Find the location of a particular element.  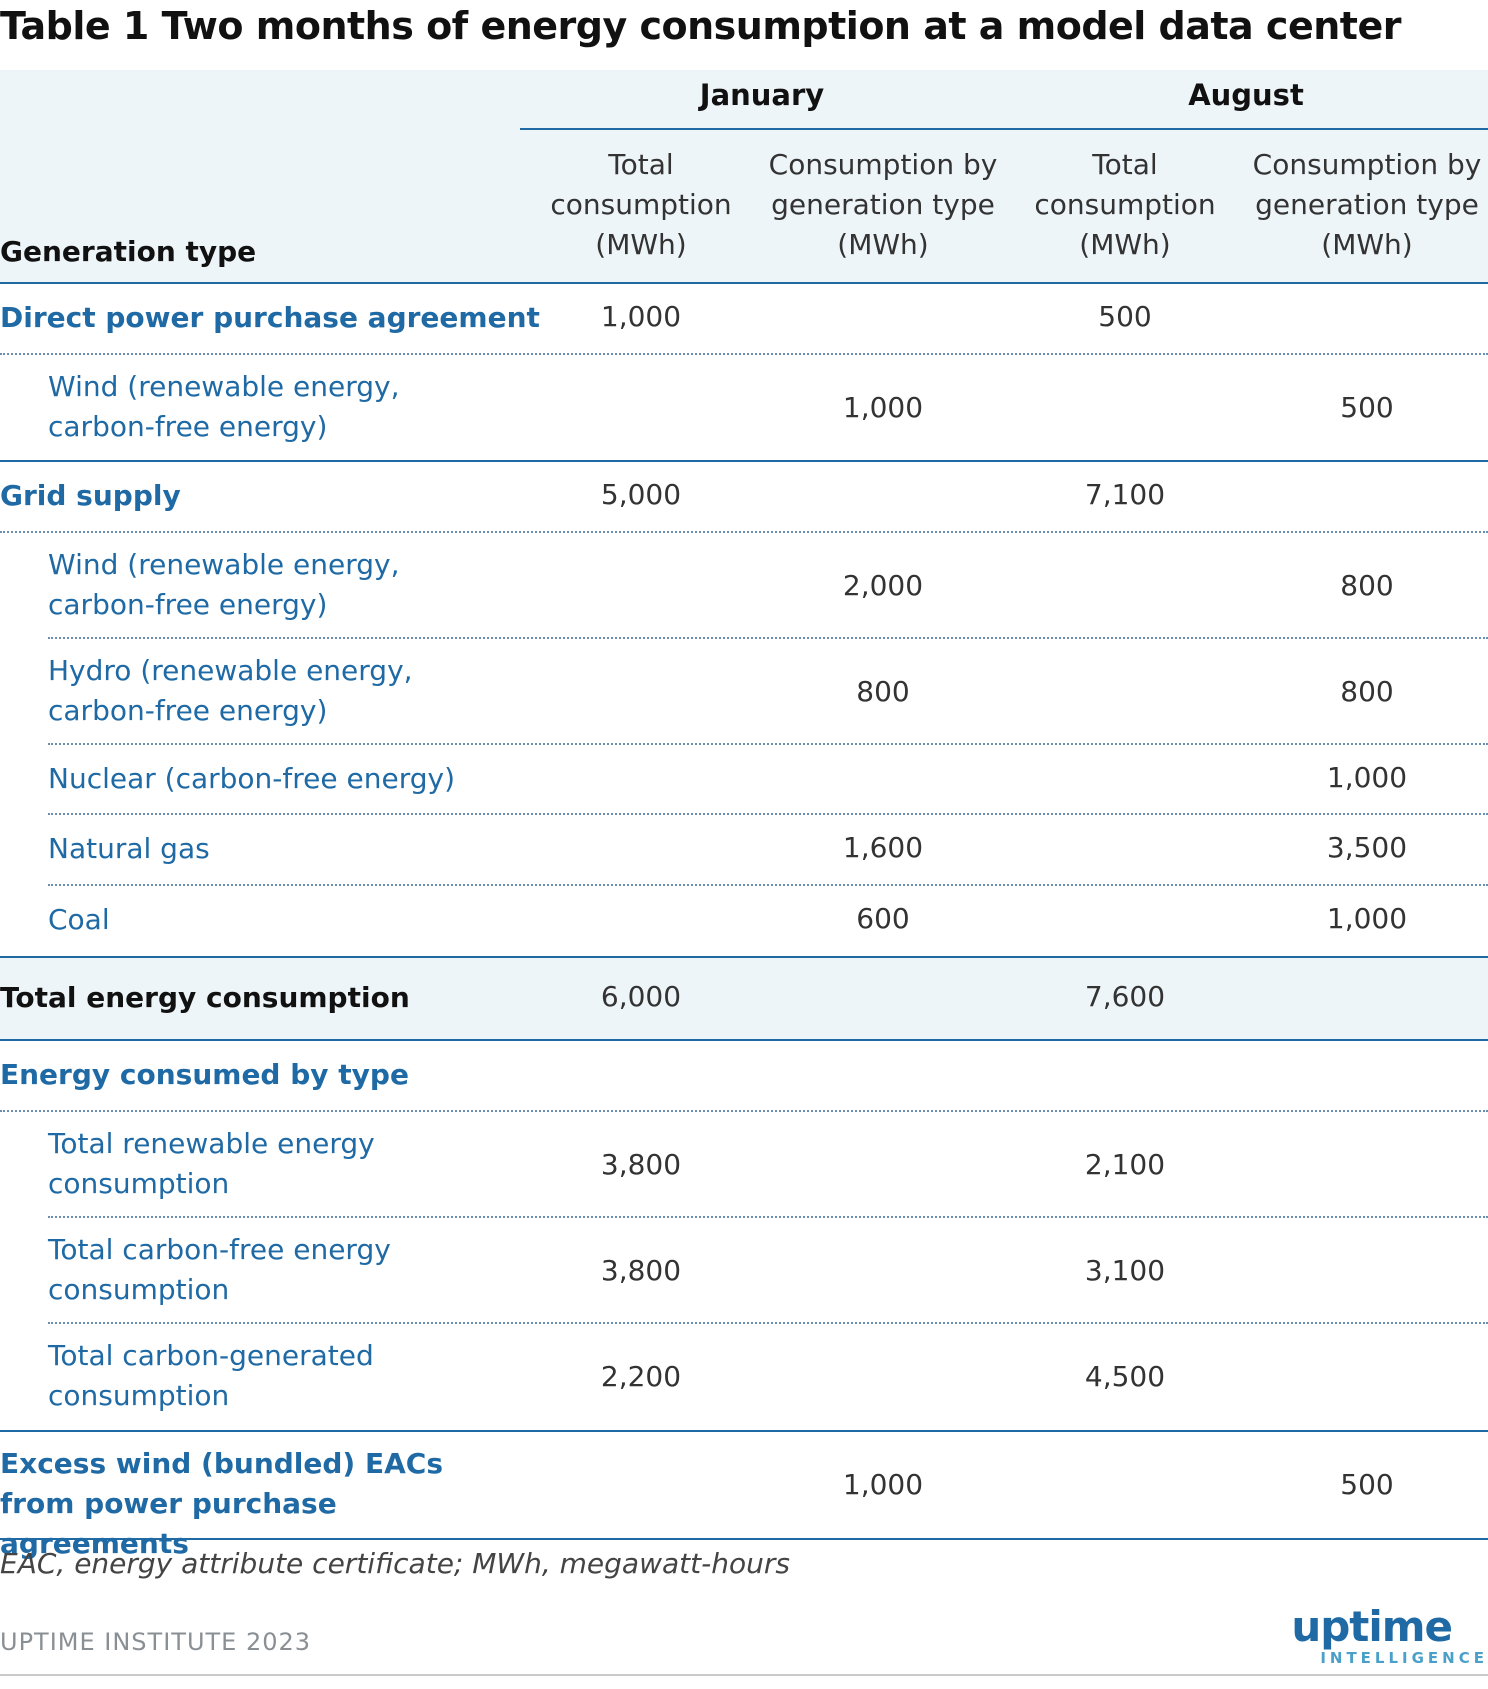

source-credit: UPTIME INSTITUTE 2023 is located at coordinates (156, 1642).